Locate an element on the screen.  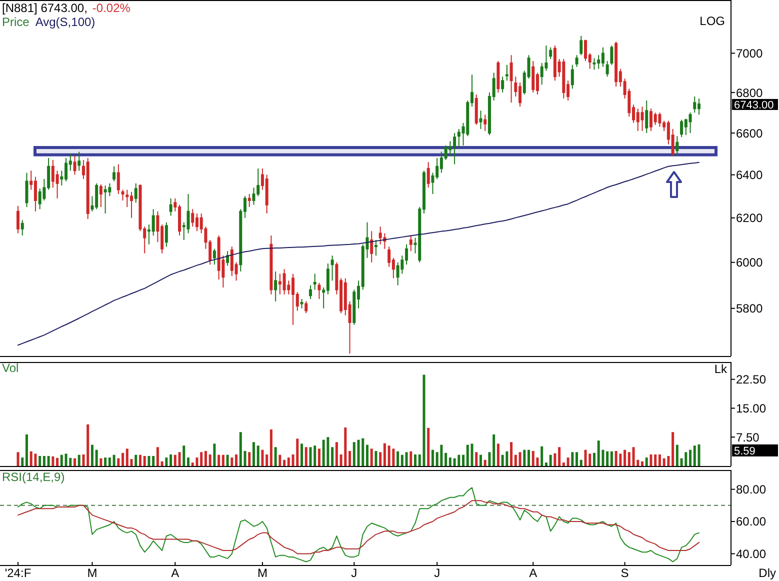
y-tick-label: 22.50 is located at coordinates (751, 379).